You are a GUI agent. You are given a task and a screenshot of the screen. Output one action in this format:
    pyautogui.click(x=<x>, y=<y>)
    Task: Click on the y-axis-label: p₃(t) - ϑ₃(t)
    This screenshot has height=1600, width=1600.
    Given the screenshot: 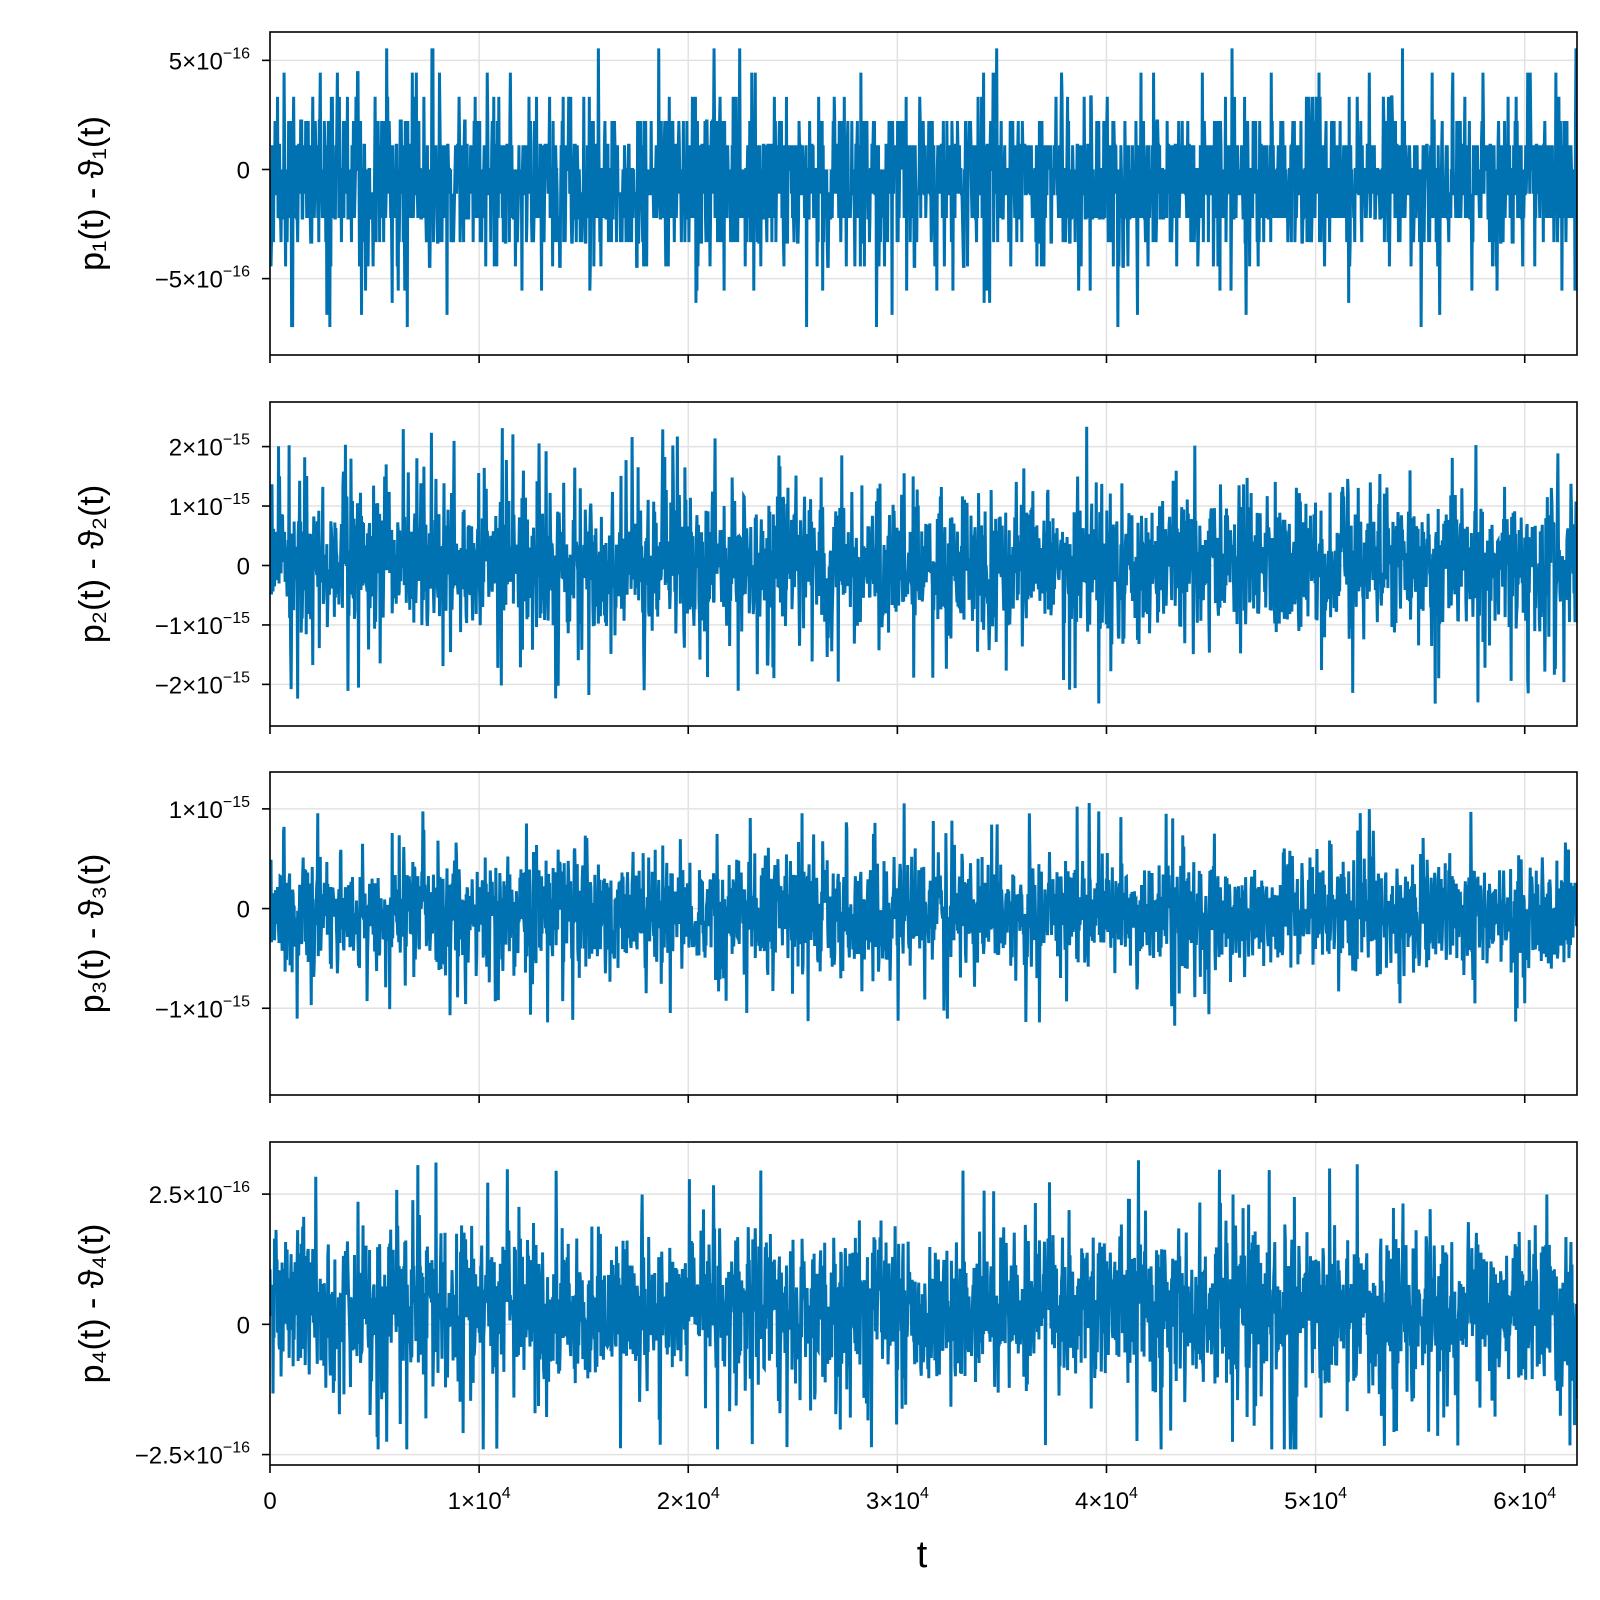 What is the action you would take?
    pyautogui.click(x=92, y=934)
    